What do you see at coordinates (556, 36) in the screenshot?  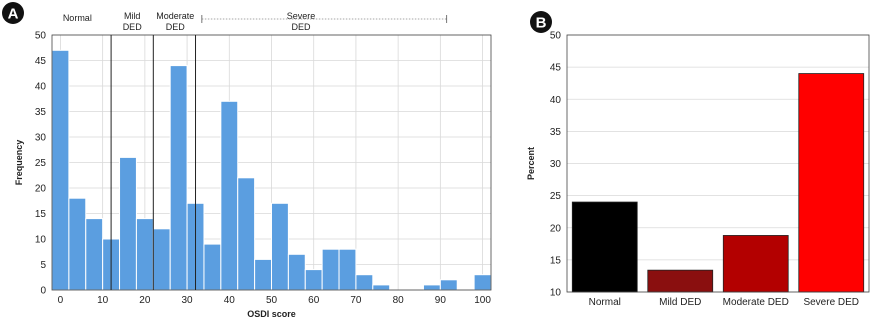 I see `severity-bar-y-tick-label: 50` at bounding box center [556, 36].